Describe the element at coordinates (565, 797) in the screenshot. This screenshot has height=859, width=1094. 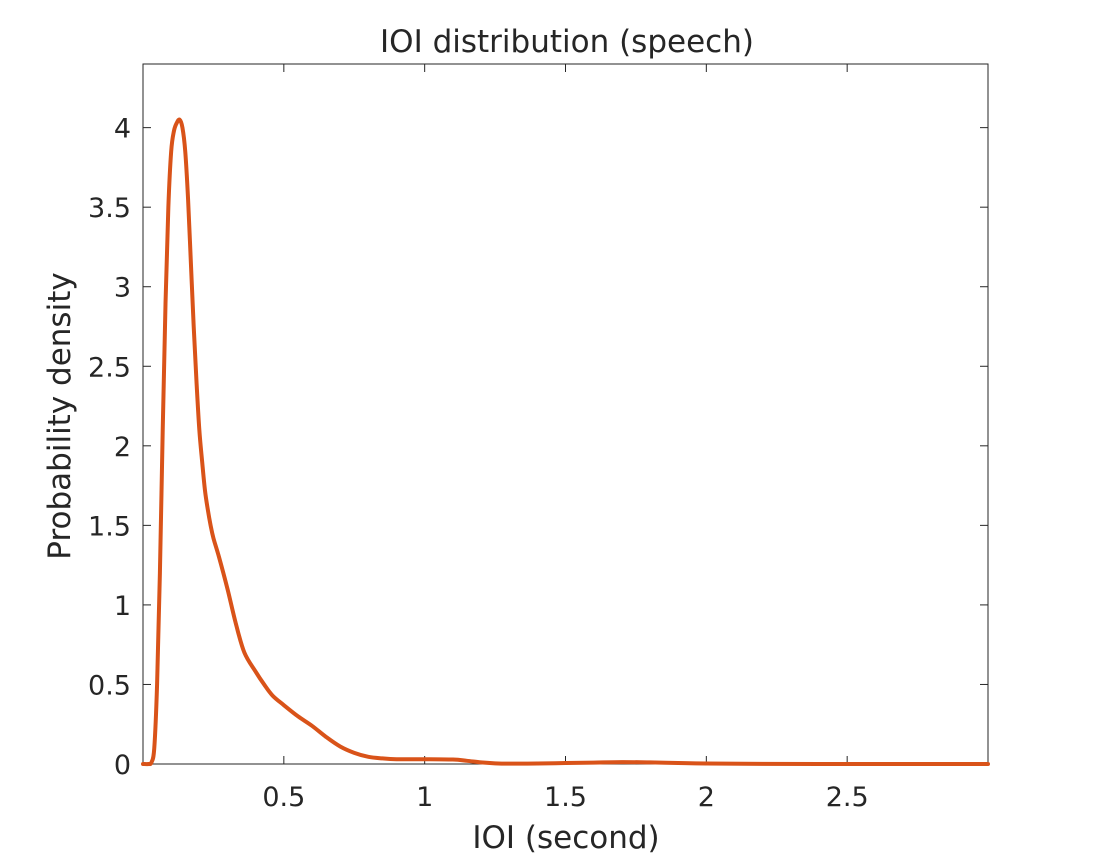
I see `x-tick-label: 1.5` at that location.